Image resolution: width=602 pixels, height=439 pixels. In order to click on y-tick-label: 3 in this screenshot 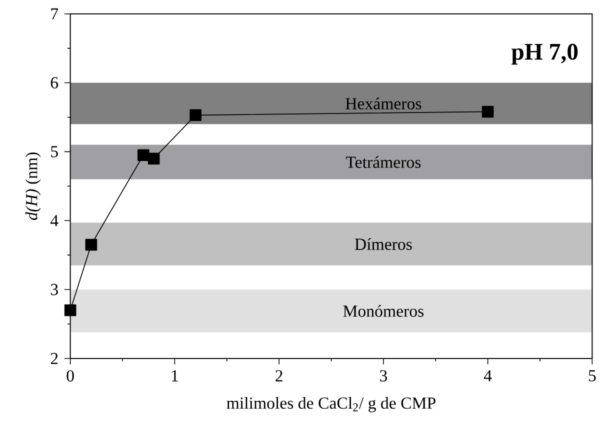, I will do `click(54, 290)`.